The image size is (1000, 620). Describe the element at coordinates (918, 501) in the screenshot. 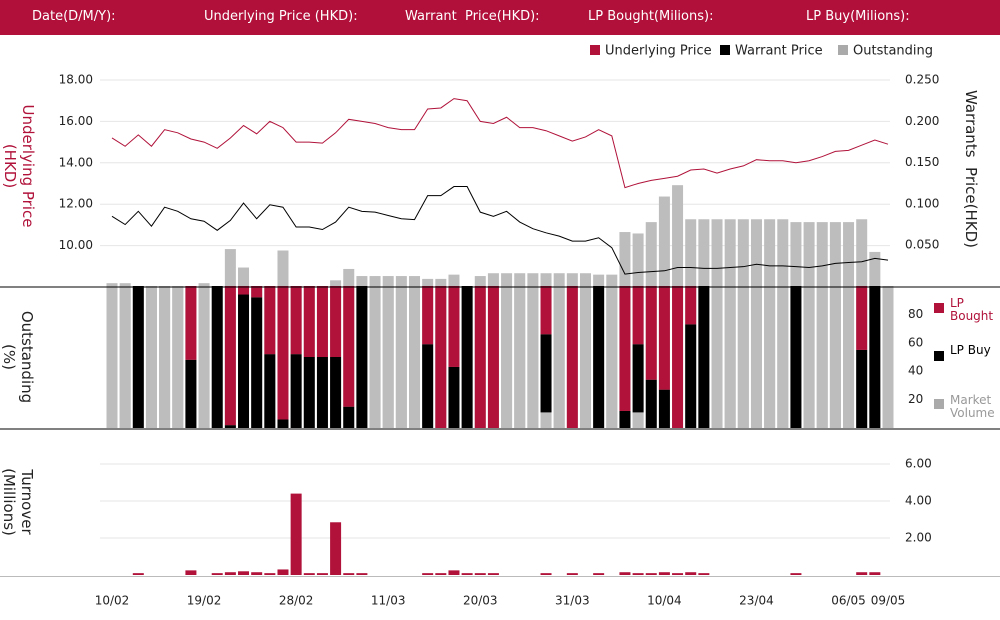

I see `tick-label: 4.00` at that location.